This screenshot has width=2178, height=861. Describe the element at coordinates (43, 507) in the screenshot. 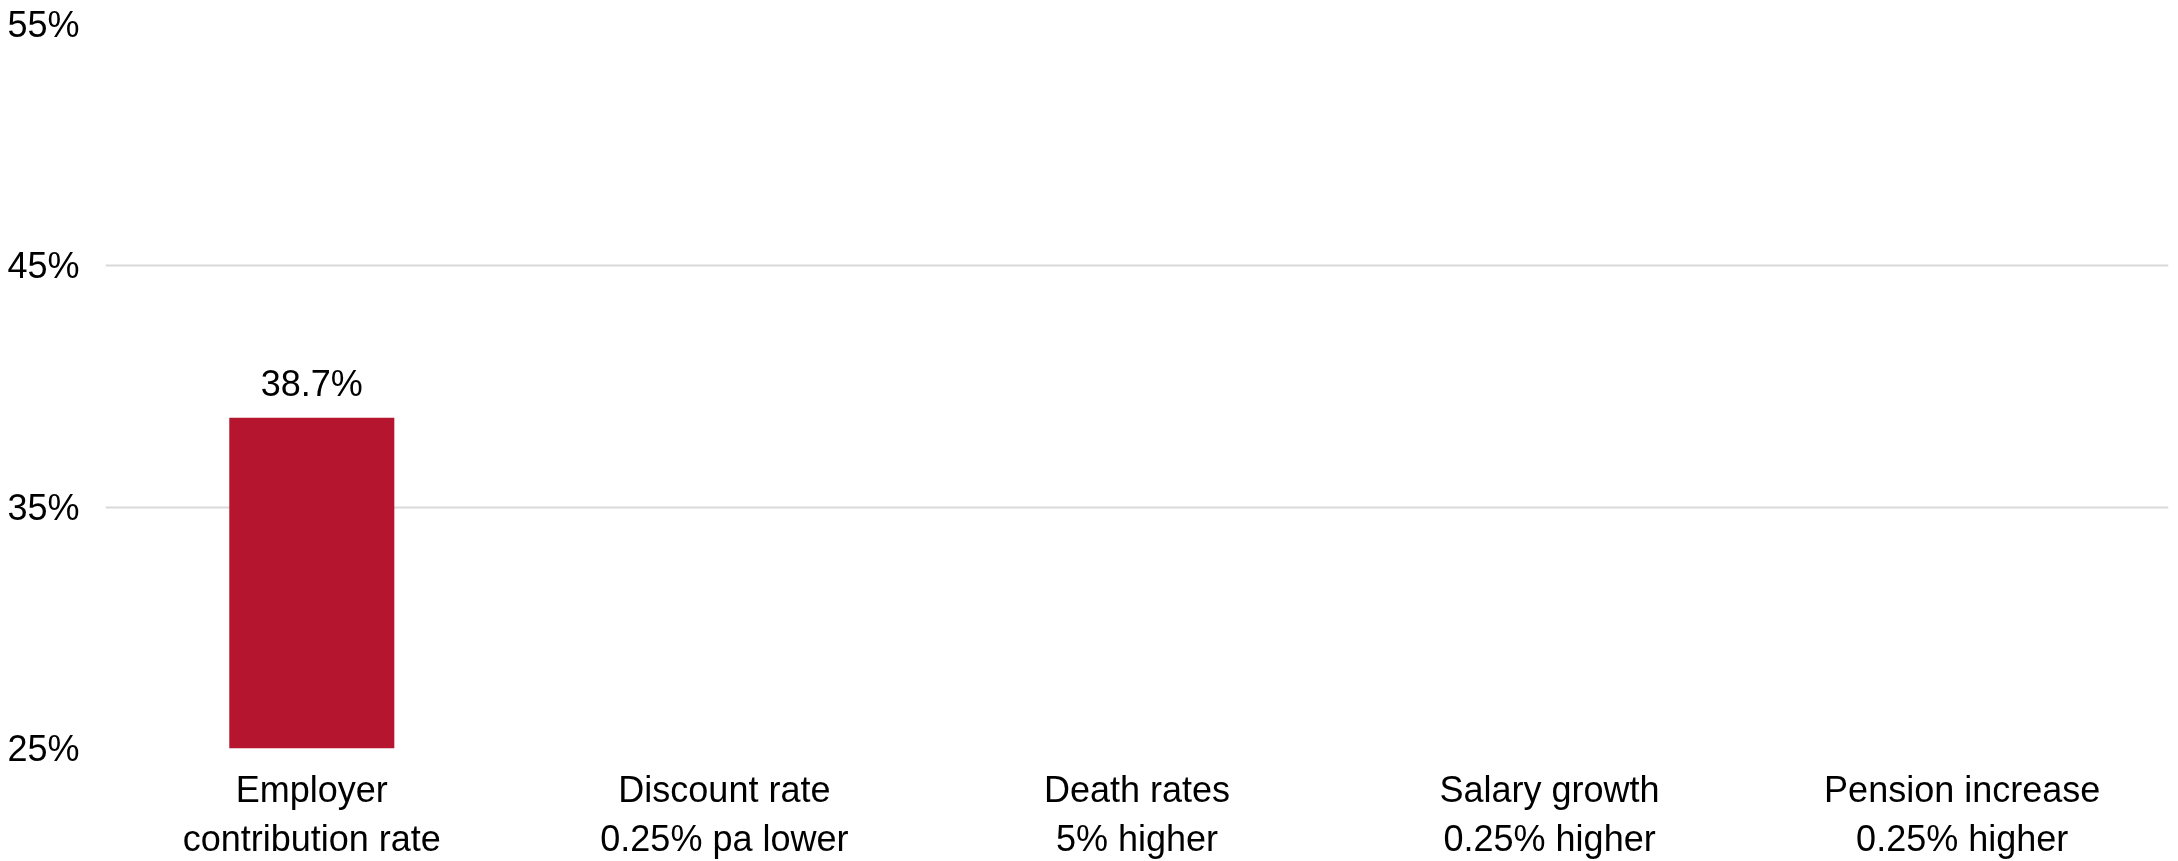

I see `y-tick-label: 35%` at that location.